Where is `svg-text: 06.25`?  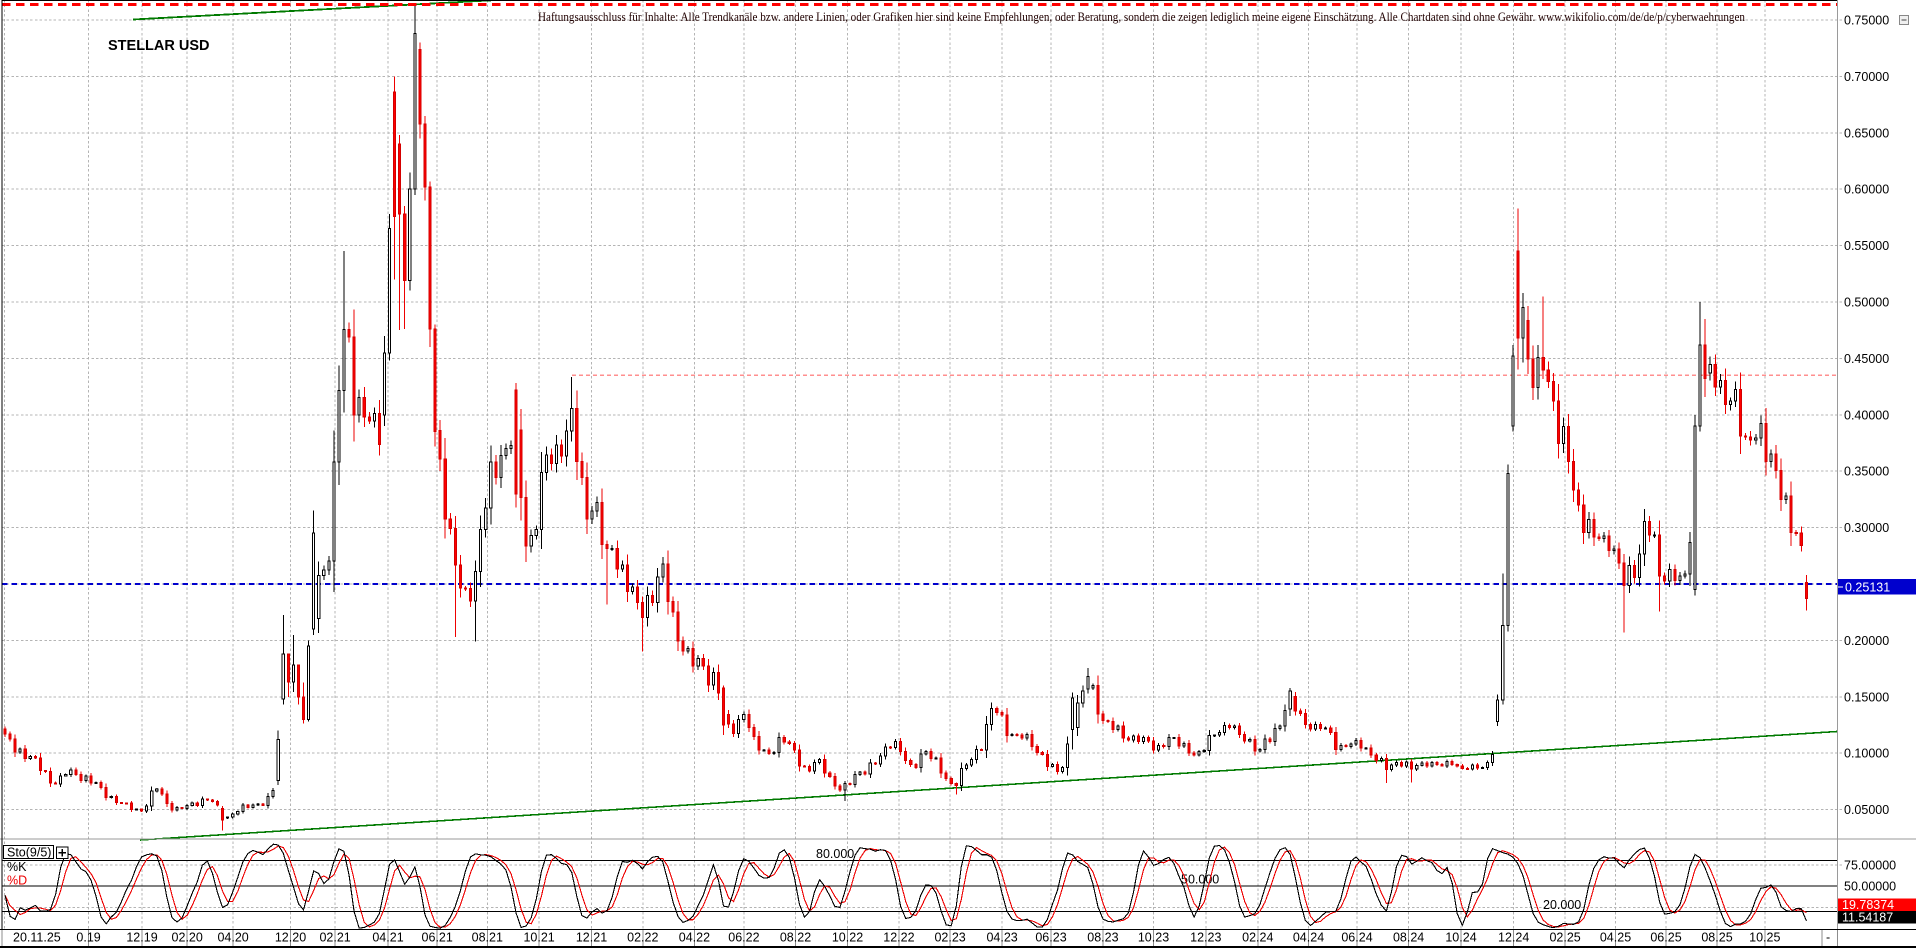 svg-text: 06.25 is located at coordinates (1665, 938).